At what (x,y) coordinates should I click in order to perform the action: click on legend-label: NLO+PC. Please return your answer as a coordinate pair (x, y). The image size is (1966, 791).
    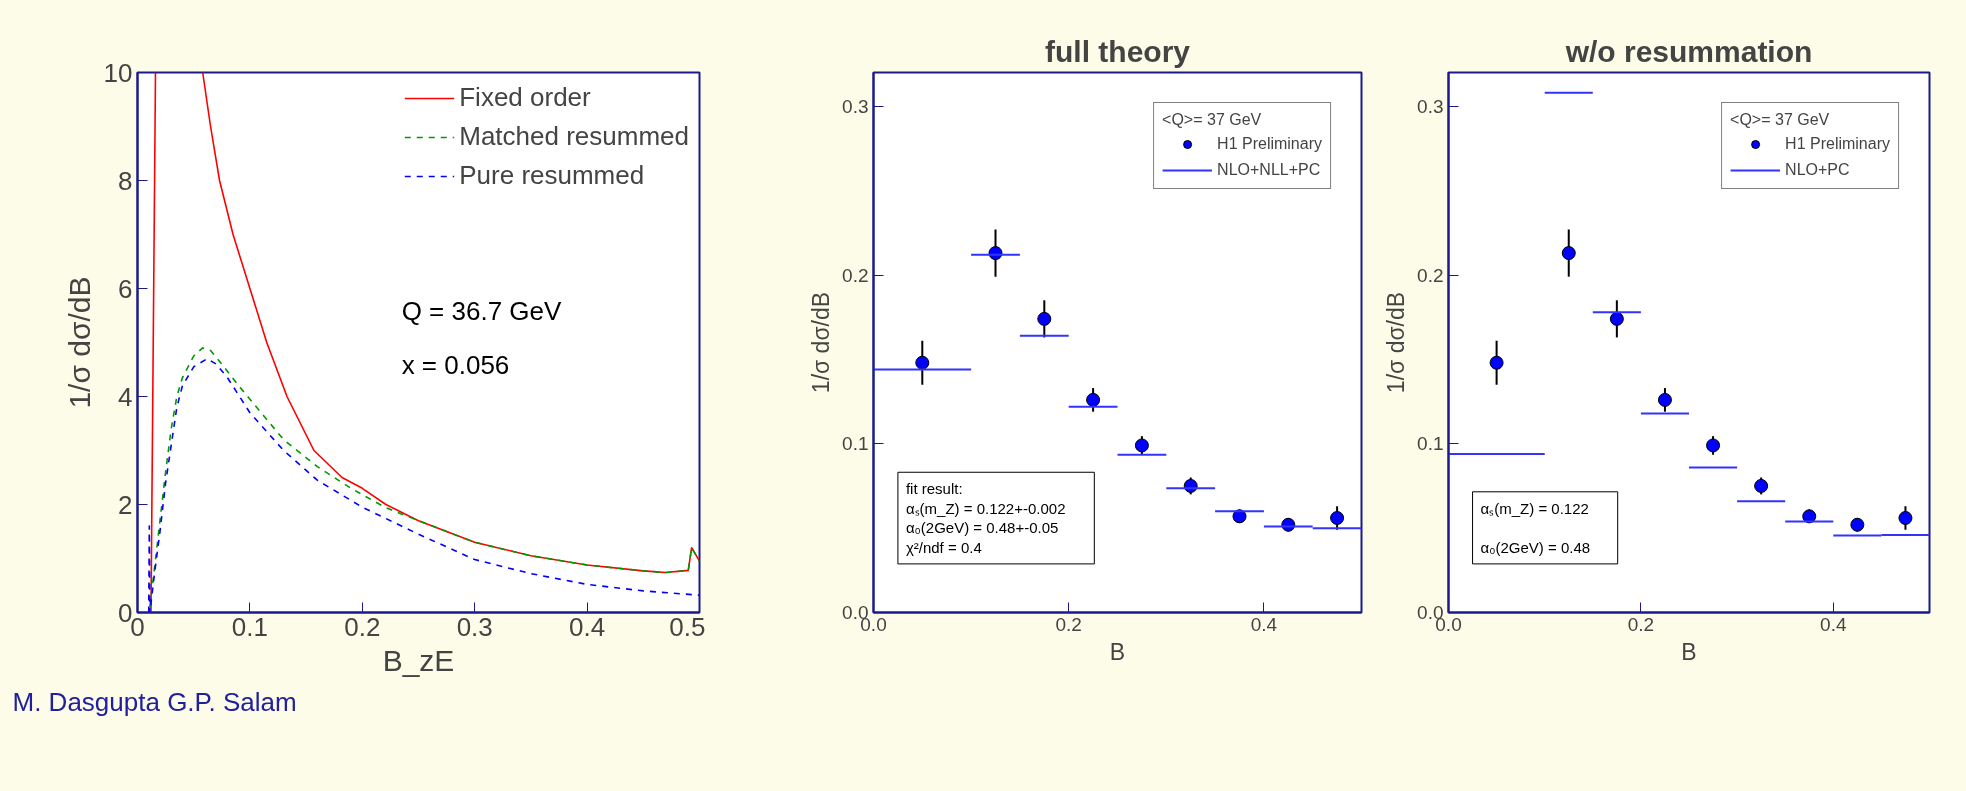
    Looking at the image, I should click on (1817, 170).